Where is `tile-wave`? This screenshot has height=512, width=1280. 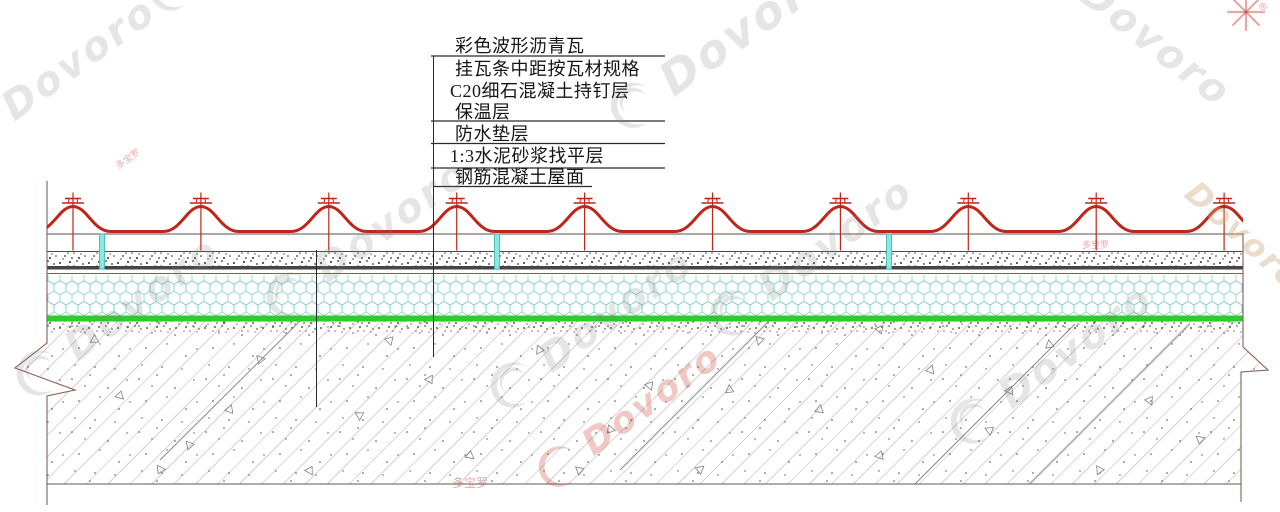
tile-wave is located at coordinates (645, 219).